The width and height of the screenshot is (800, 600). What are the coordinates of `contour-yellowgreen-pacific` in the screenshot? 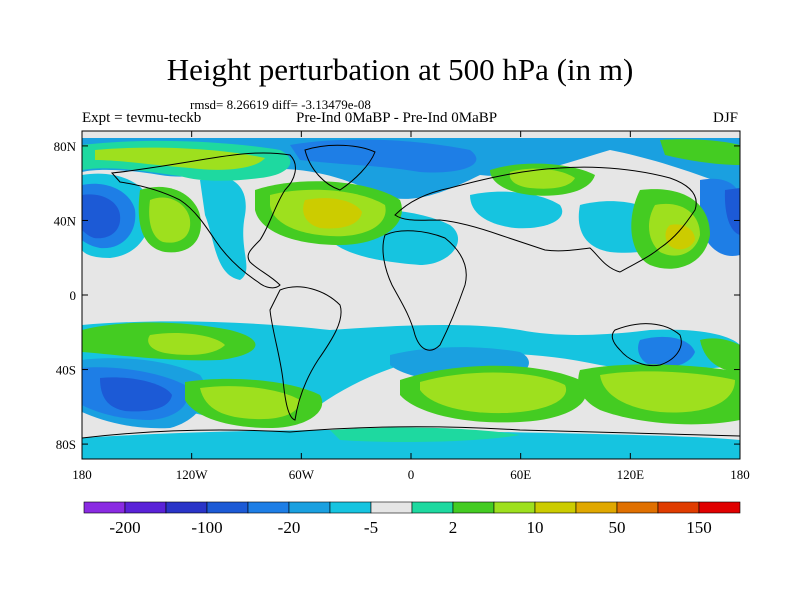 It's located at (170, 220).